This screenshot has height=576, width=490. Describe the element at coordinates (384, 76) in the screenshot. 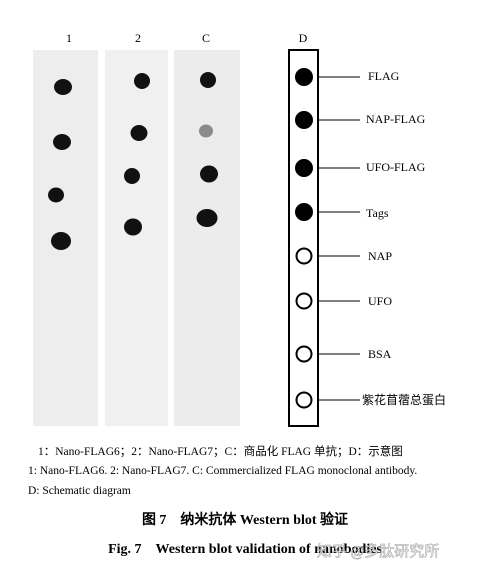

I see `legend-label: FLAG` at that location.